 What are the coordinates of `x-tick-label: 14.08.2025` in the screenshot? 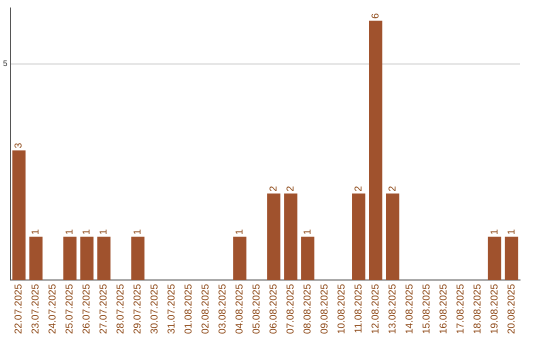 It's located at (410, 309).